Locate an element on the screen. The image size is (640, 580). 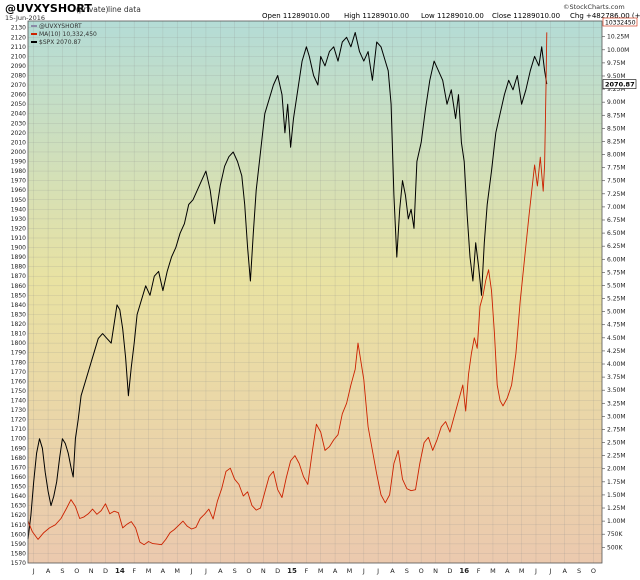
left-tick-label: 2010 is located at coordinates (18, 142).